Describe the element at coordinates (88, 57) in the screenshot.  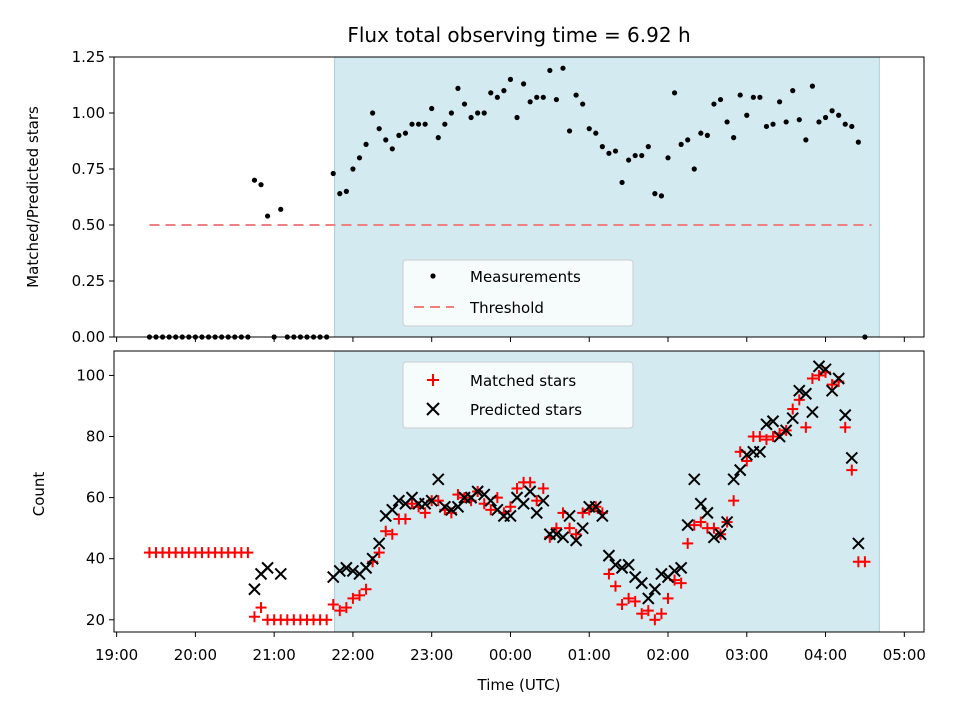
I see `y-tick-label: 1.25` at that location.